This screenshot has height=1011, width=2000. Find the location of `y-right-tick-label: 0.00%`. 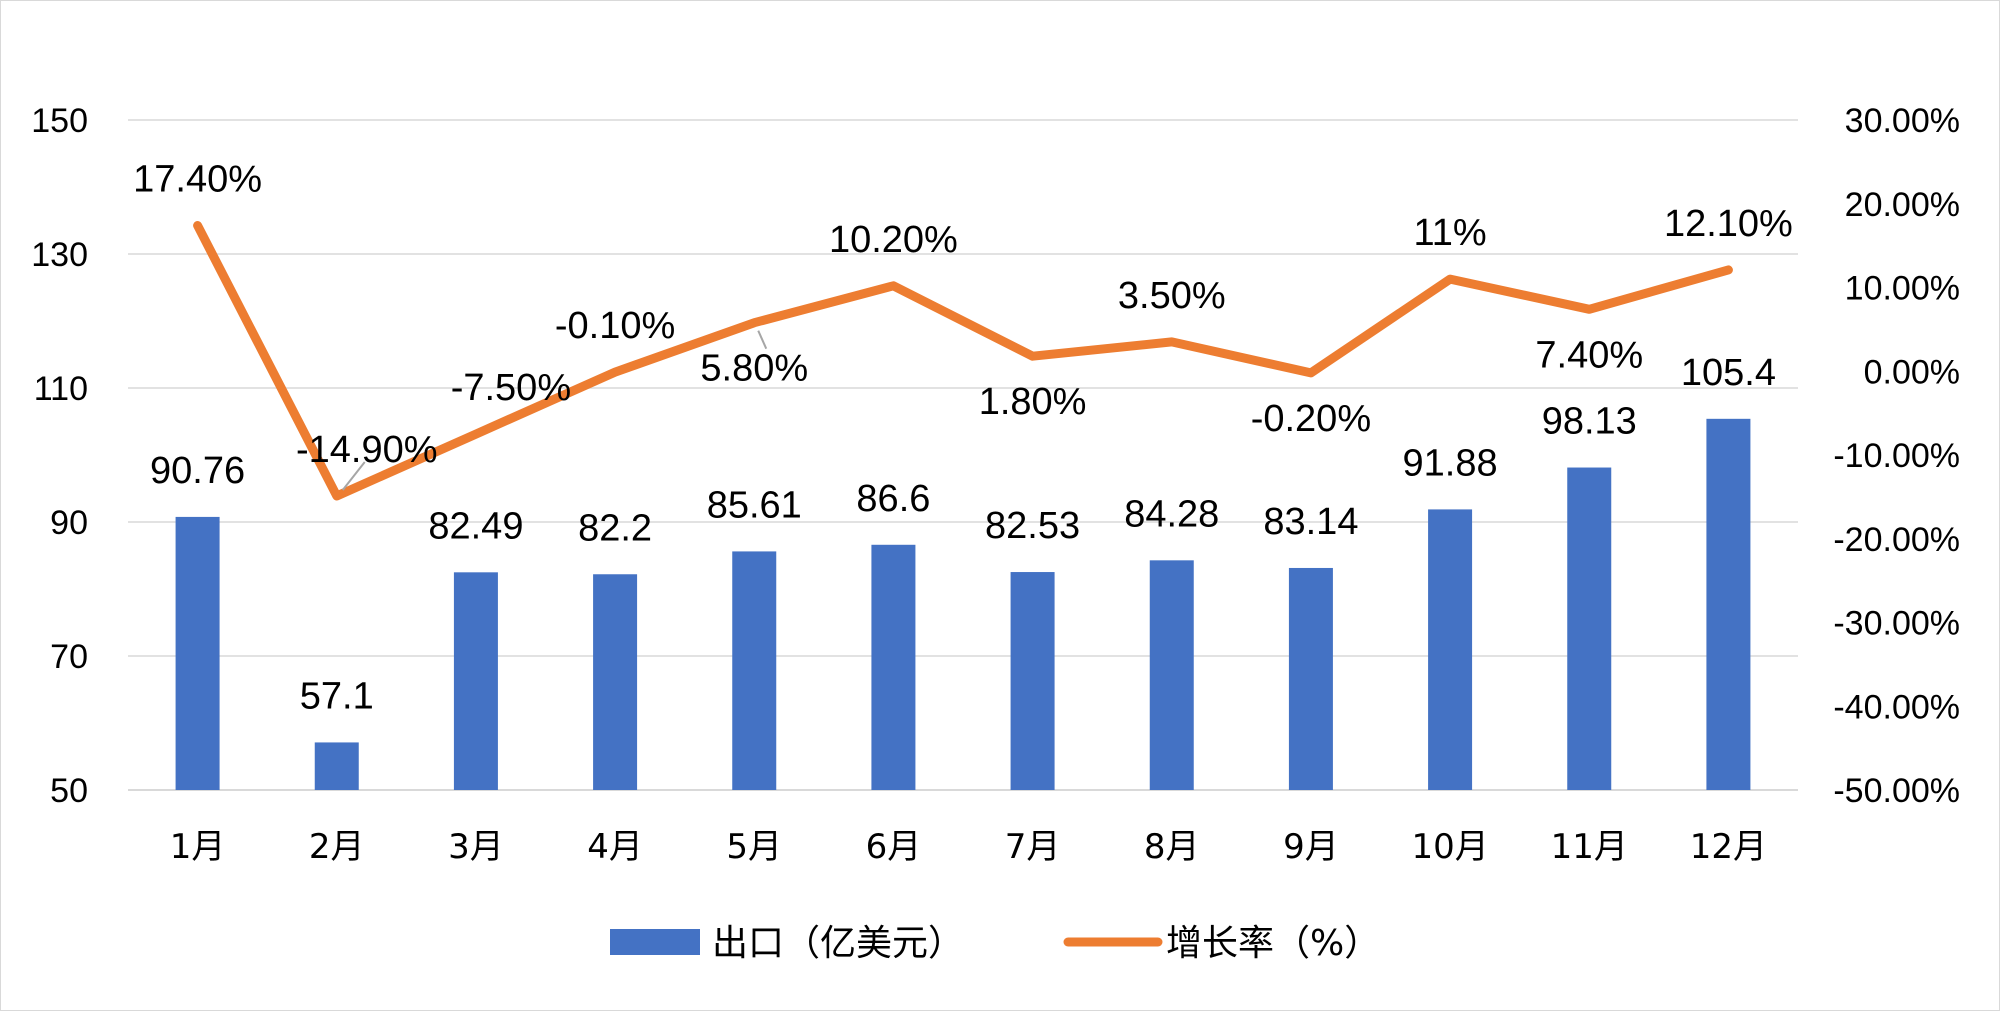

y-right-tick-label: 0.00% is located at coordinates (1912, 372).